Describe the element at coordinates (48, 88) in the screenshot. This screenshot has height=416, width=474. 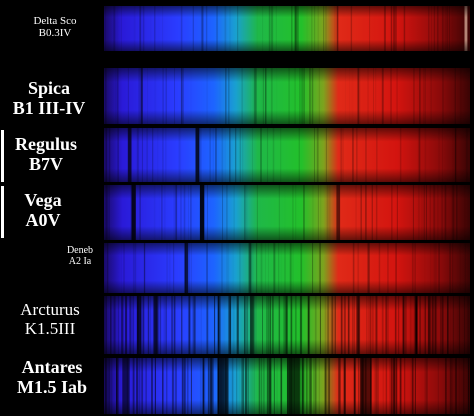
I see `star-name: Spica` at that location.